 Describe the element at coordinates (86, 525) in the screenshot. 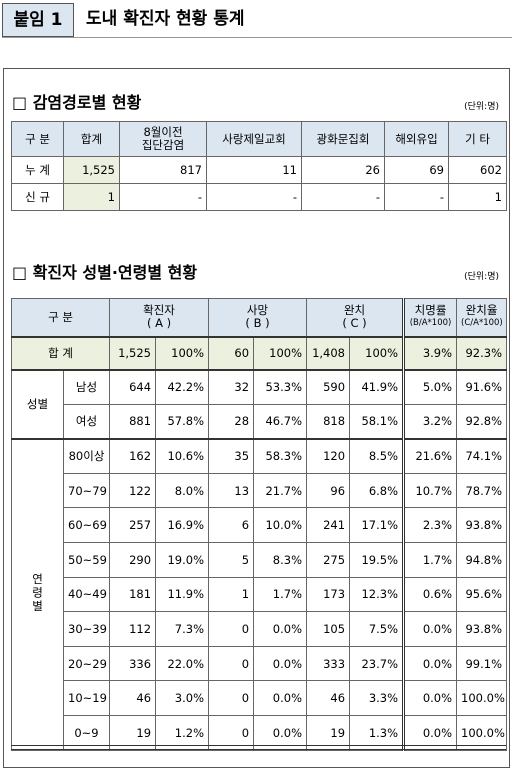

I see `row-label: 60~69` at that location.